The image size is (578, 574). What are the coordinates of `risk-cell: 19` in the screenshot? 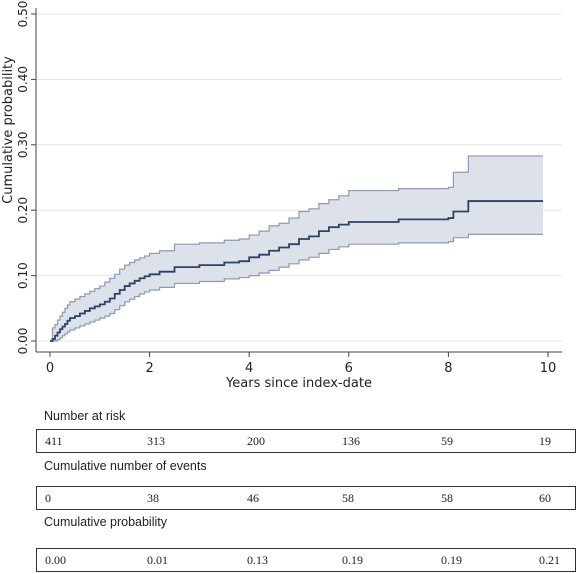 It's located at (545, 441).